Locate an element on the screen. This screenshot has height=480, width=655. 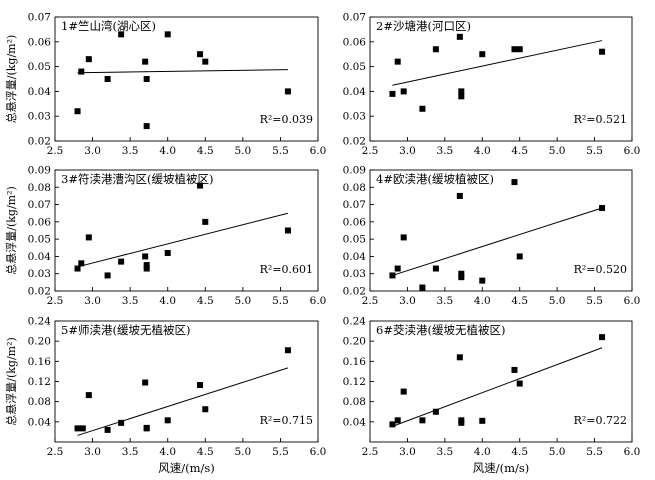
y-tick-label: 0.20 is located at coordinates (39, 342).